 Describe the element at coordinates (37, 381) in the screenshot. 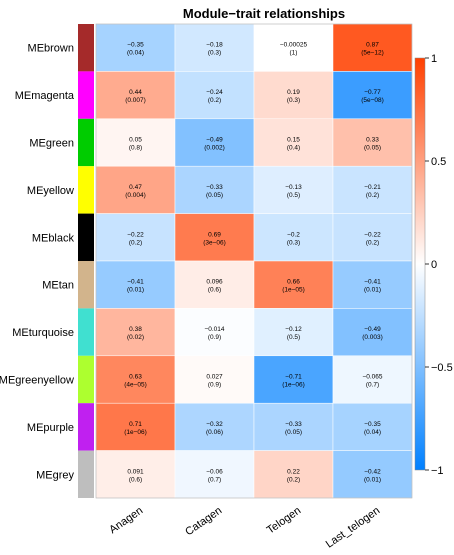

I see `row-label: MEgreenyellow` at that location.